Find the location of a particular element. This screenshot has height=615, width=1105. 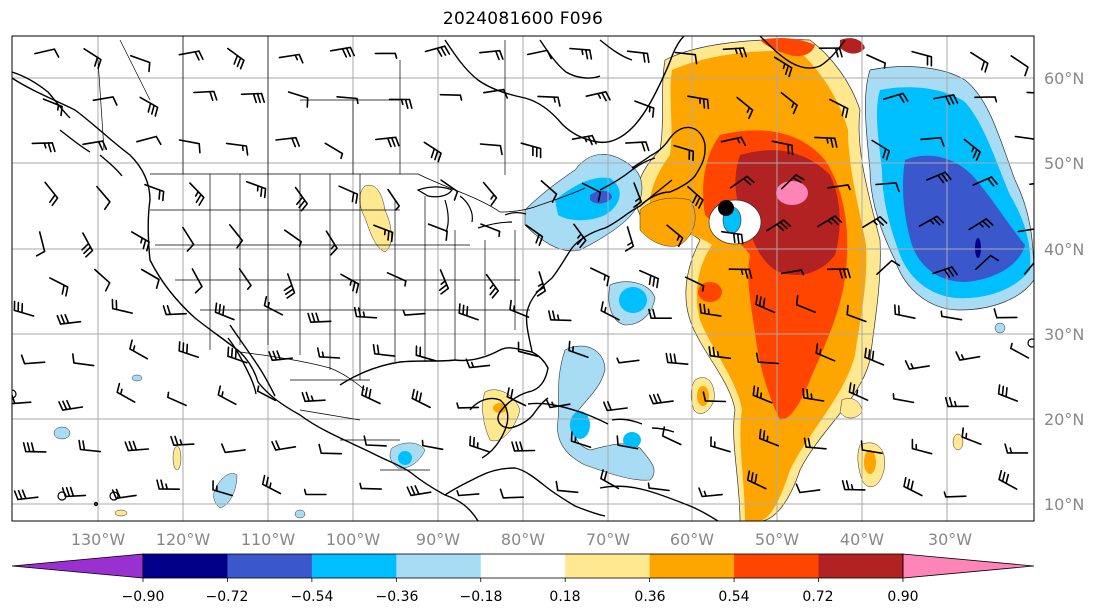

cbar-label-3: −0.36 is located at coordinates (397, 597).